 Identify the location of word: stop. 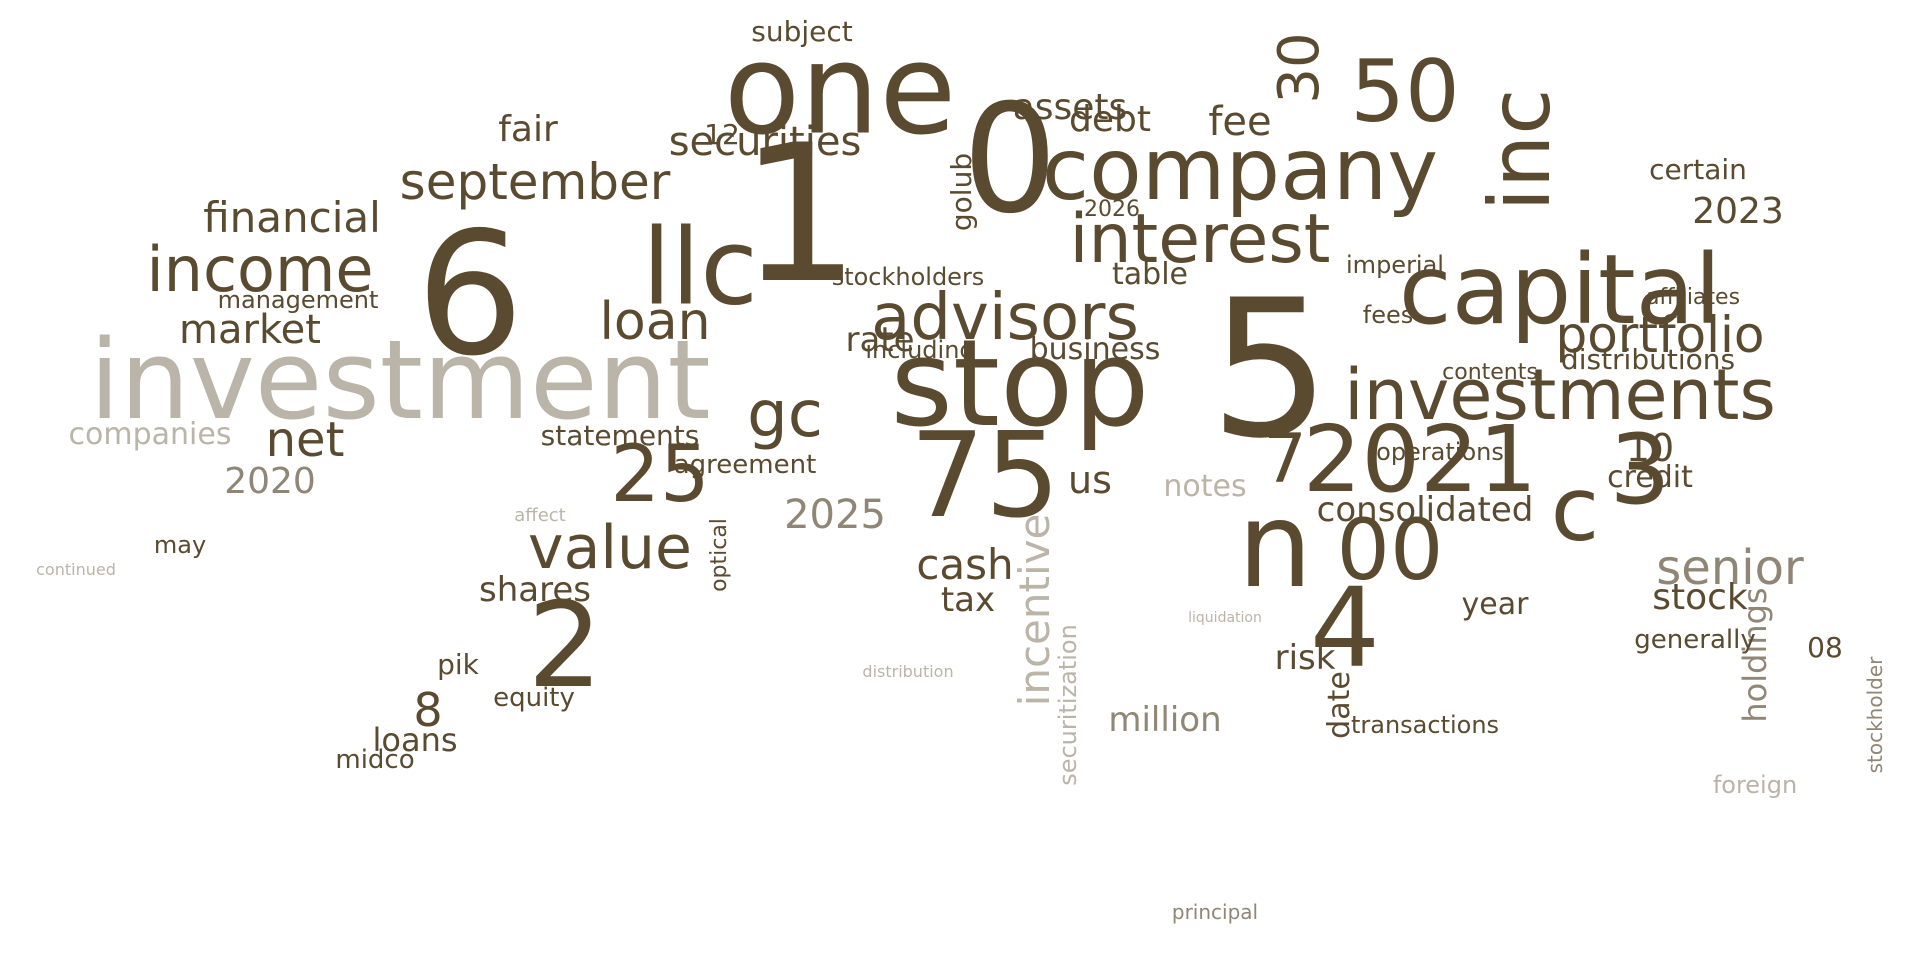
(1020, 384).